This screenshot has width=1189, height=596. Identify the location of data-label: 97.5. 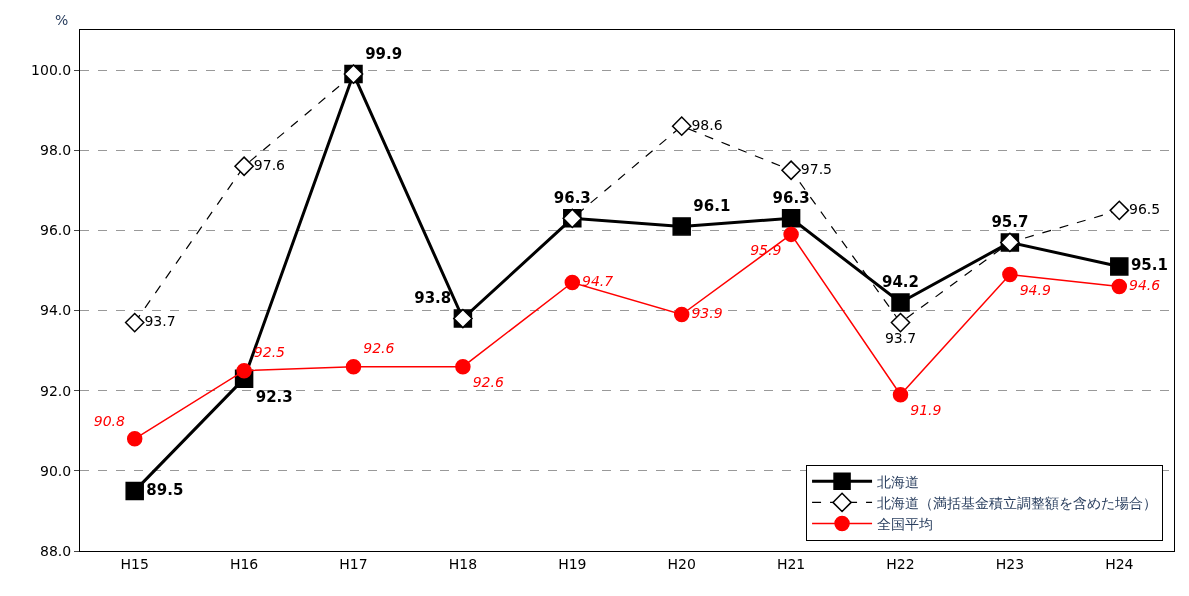
(816, 168).